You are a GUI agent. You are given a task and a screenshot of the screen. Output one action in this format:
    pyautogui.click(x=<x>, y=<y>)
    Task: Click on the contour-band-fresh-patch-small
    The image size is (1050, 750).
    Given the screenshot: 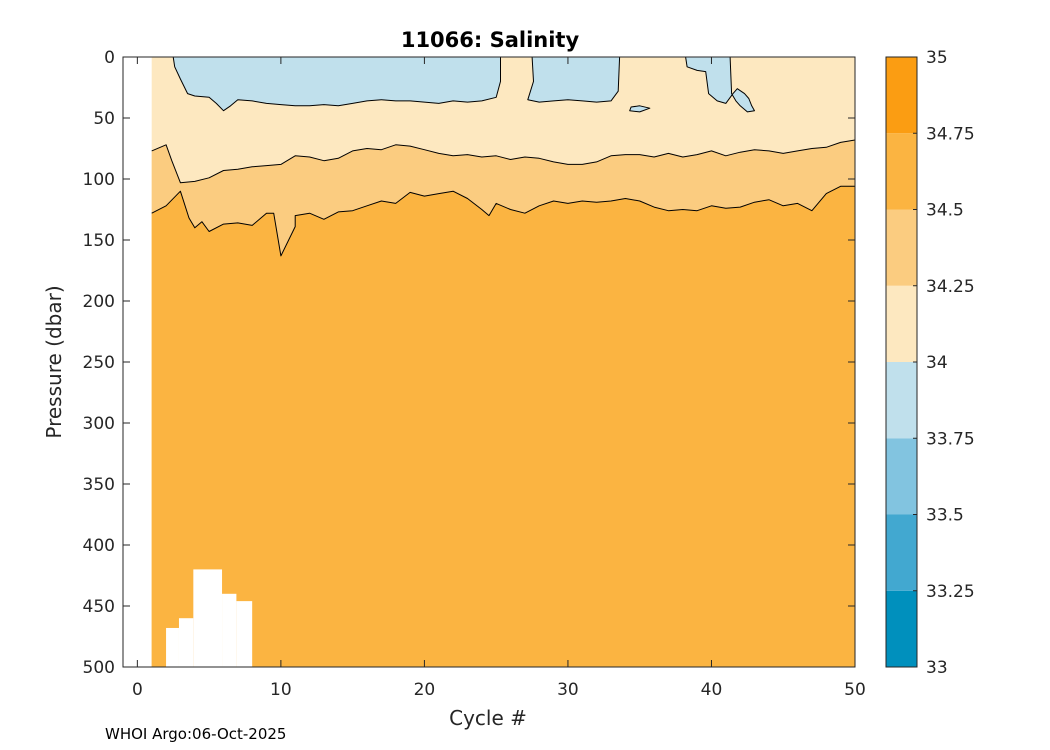 What is the action you would take?
    pyautogui.click(x=640, y=109)
    